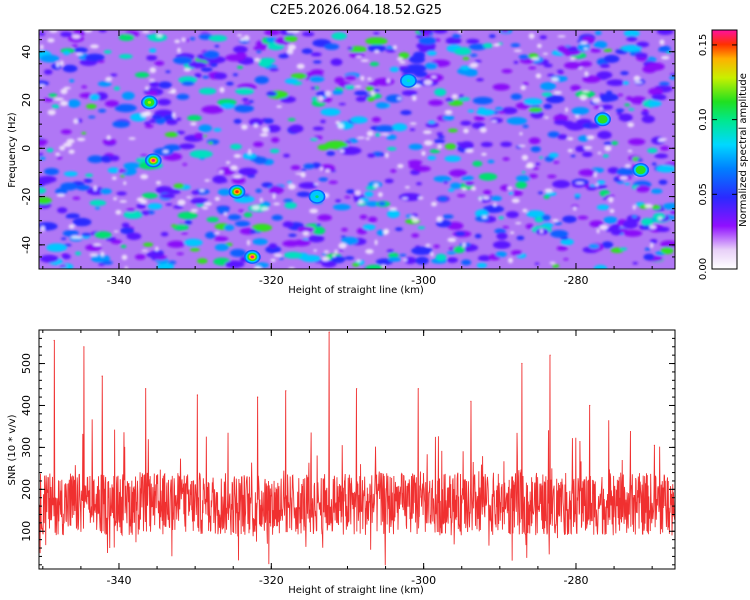 The height and width of the screenshot is (600, 750). I want to click on colorbar-ticks: 0.00 0.05 0.10 0.15, so click(717, 157).